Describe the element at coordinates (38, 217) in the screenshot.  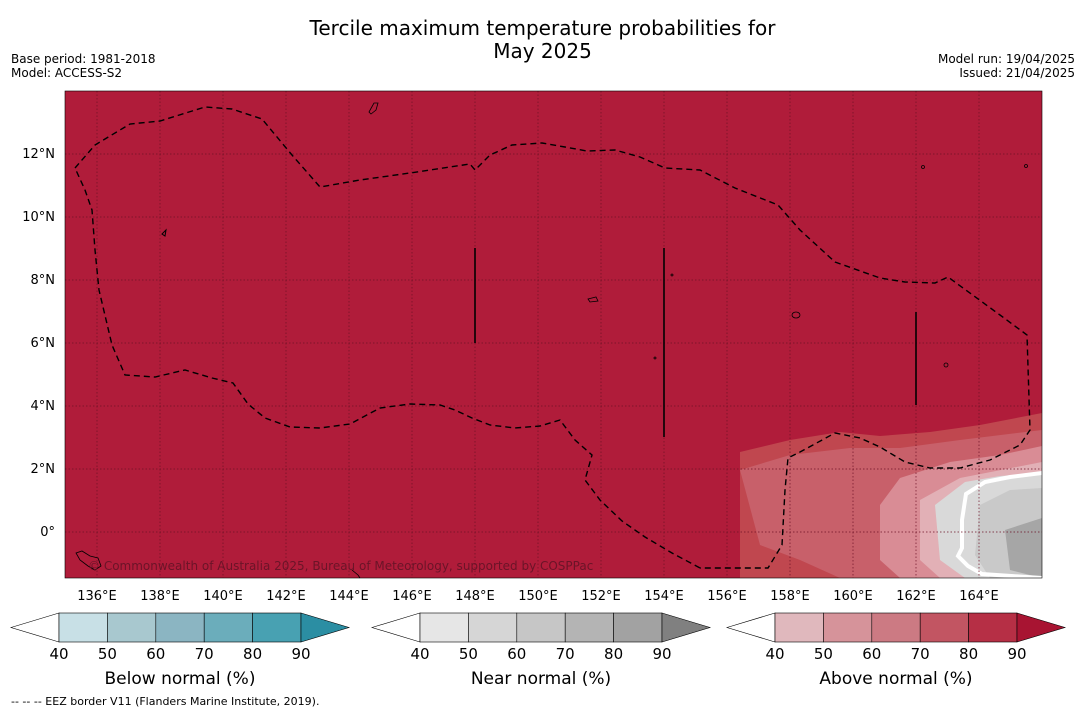
I see `lat-label: 10°N` at that location.